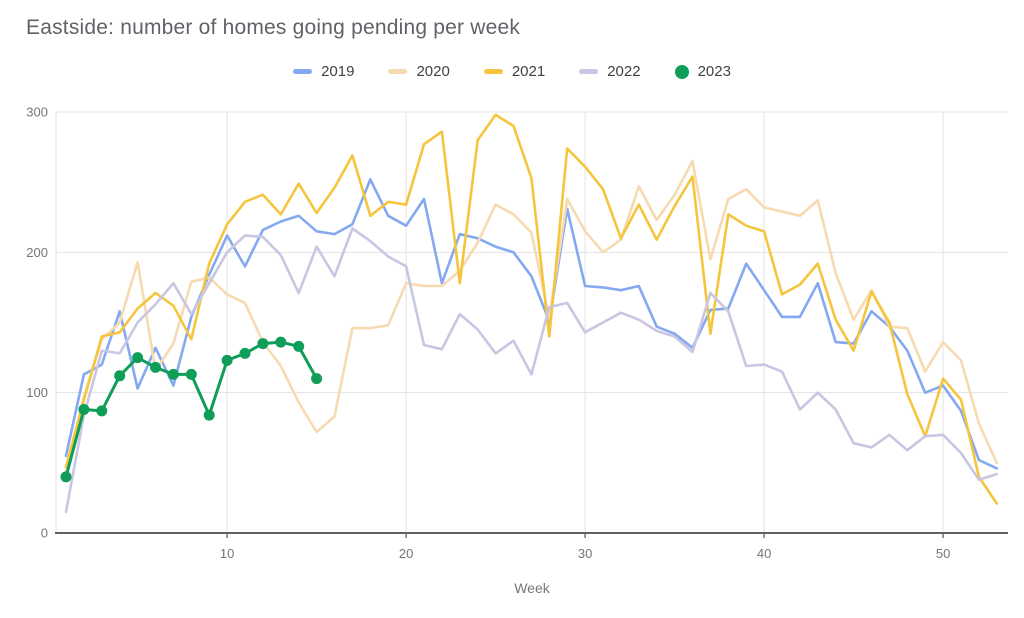 The width and height of the screenshot is (1024, 618). What do you see at coordinates (37, 252) in the screenshot?
I see `y-tick-label-200: 200` at bounding box center [37, 252].